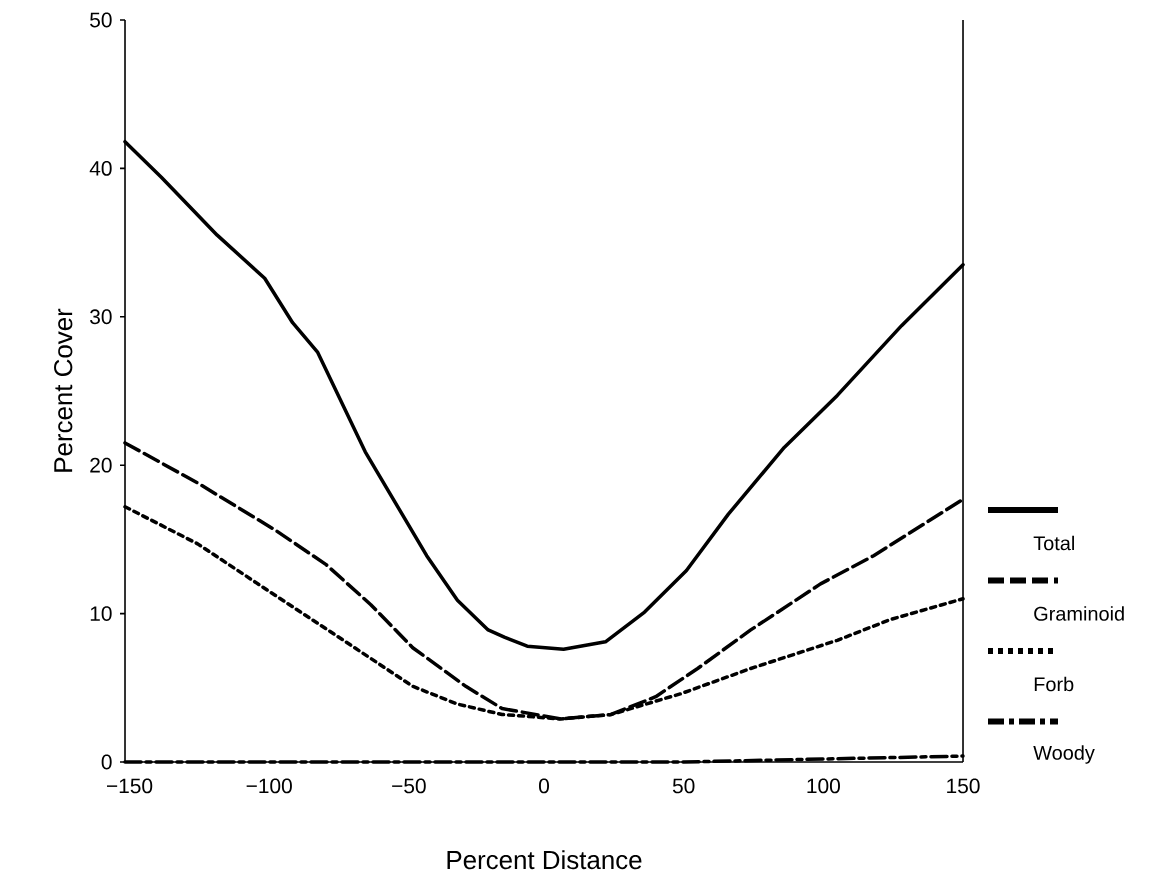 The width and height of the screenshot is (1169, 885). I want to click on text: Graminoid, so click(1079, 613).